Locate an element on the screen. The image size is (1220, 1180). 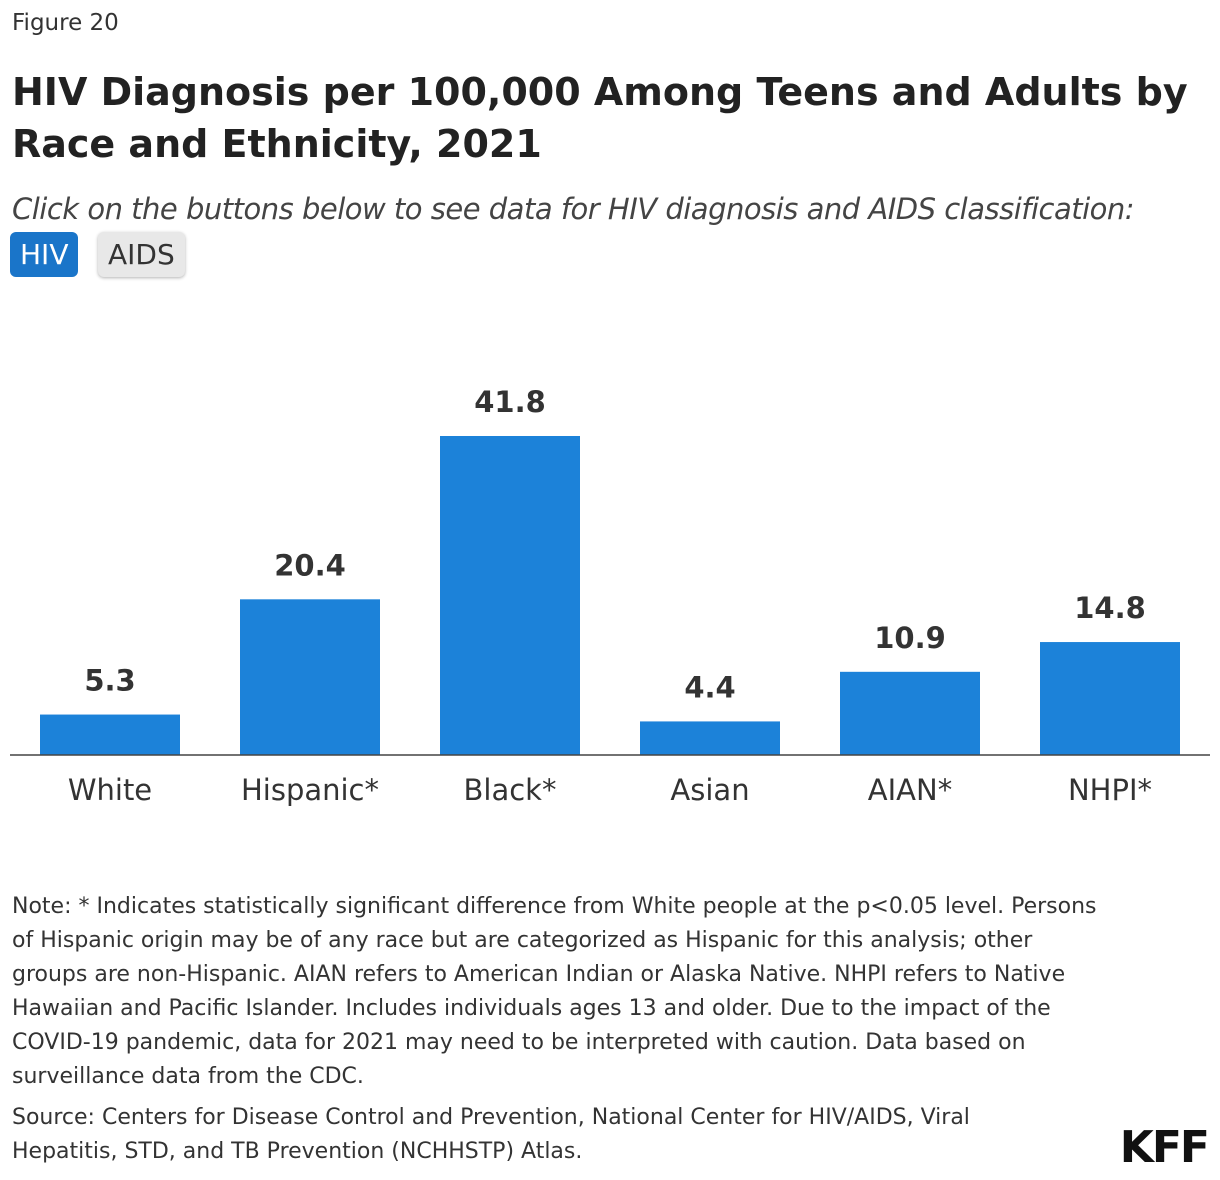
value-label: 10.9 is located at coordinates (910, 638).